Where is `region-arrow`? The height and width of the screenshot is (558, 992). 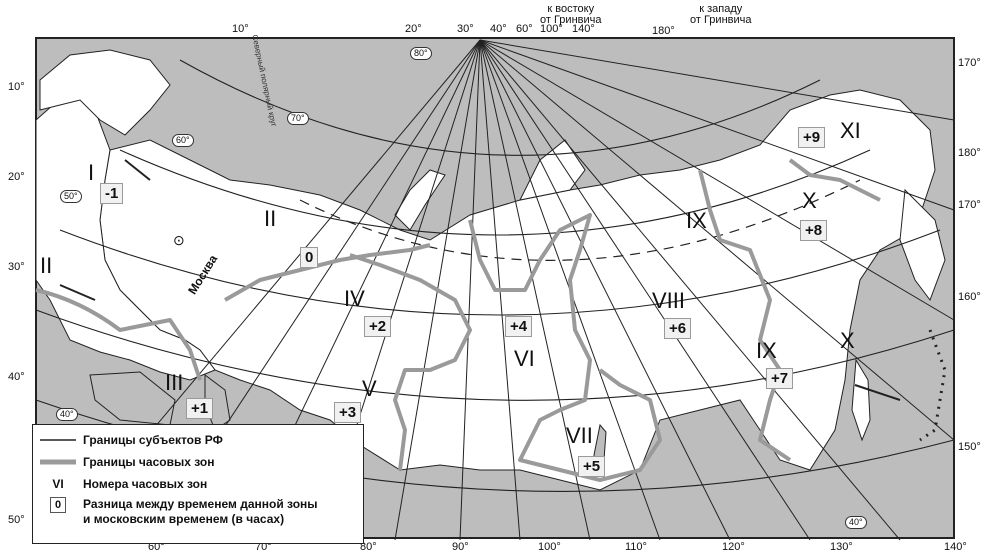 region-arrow is located at coordinates (137, 170).